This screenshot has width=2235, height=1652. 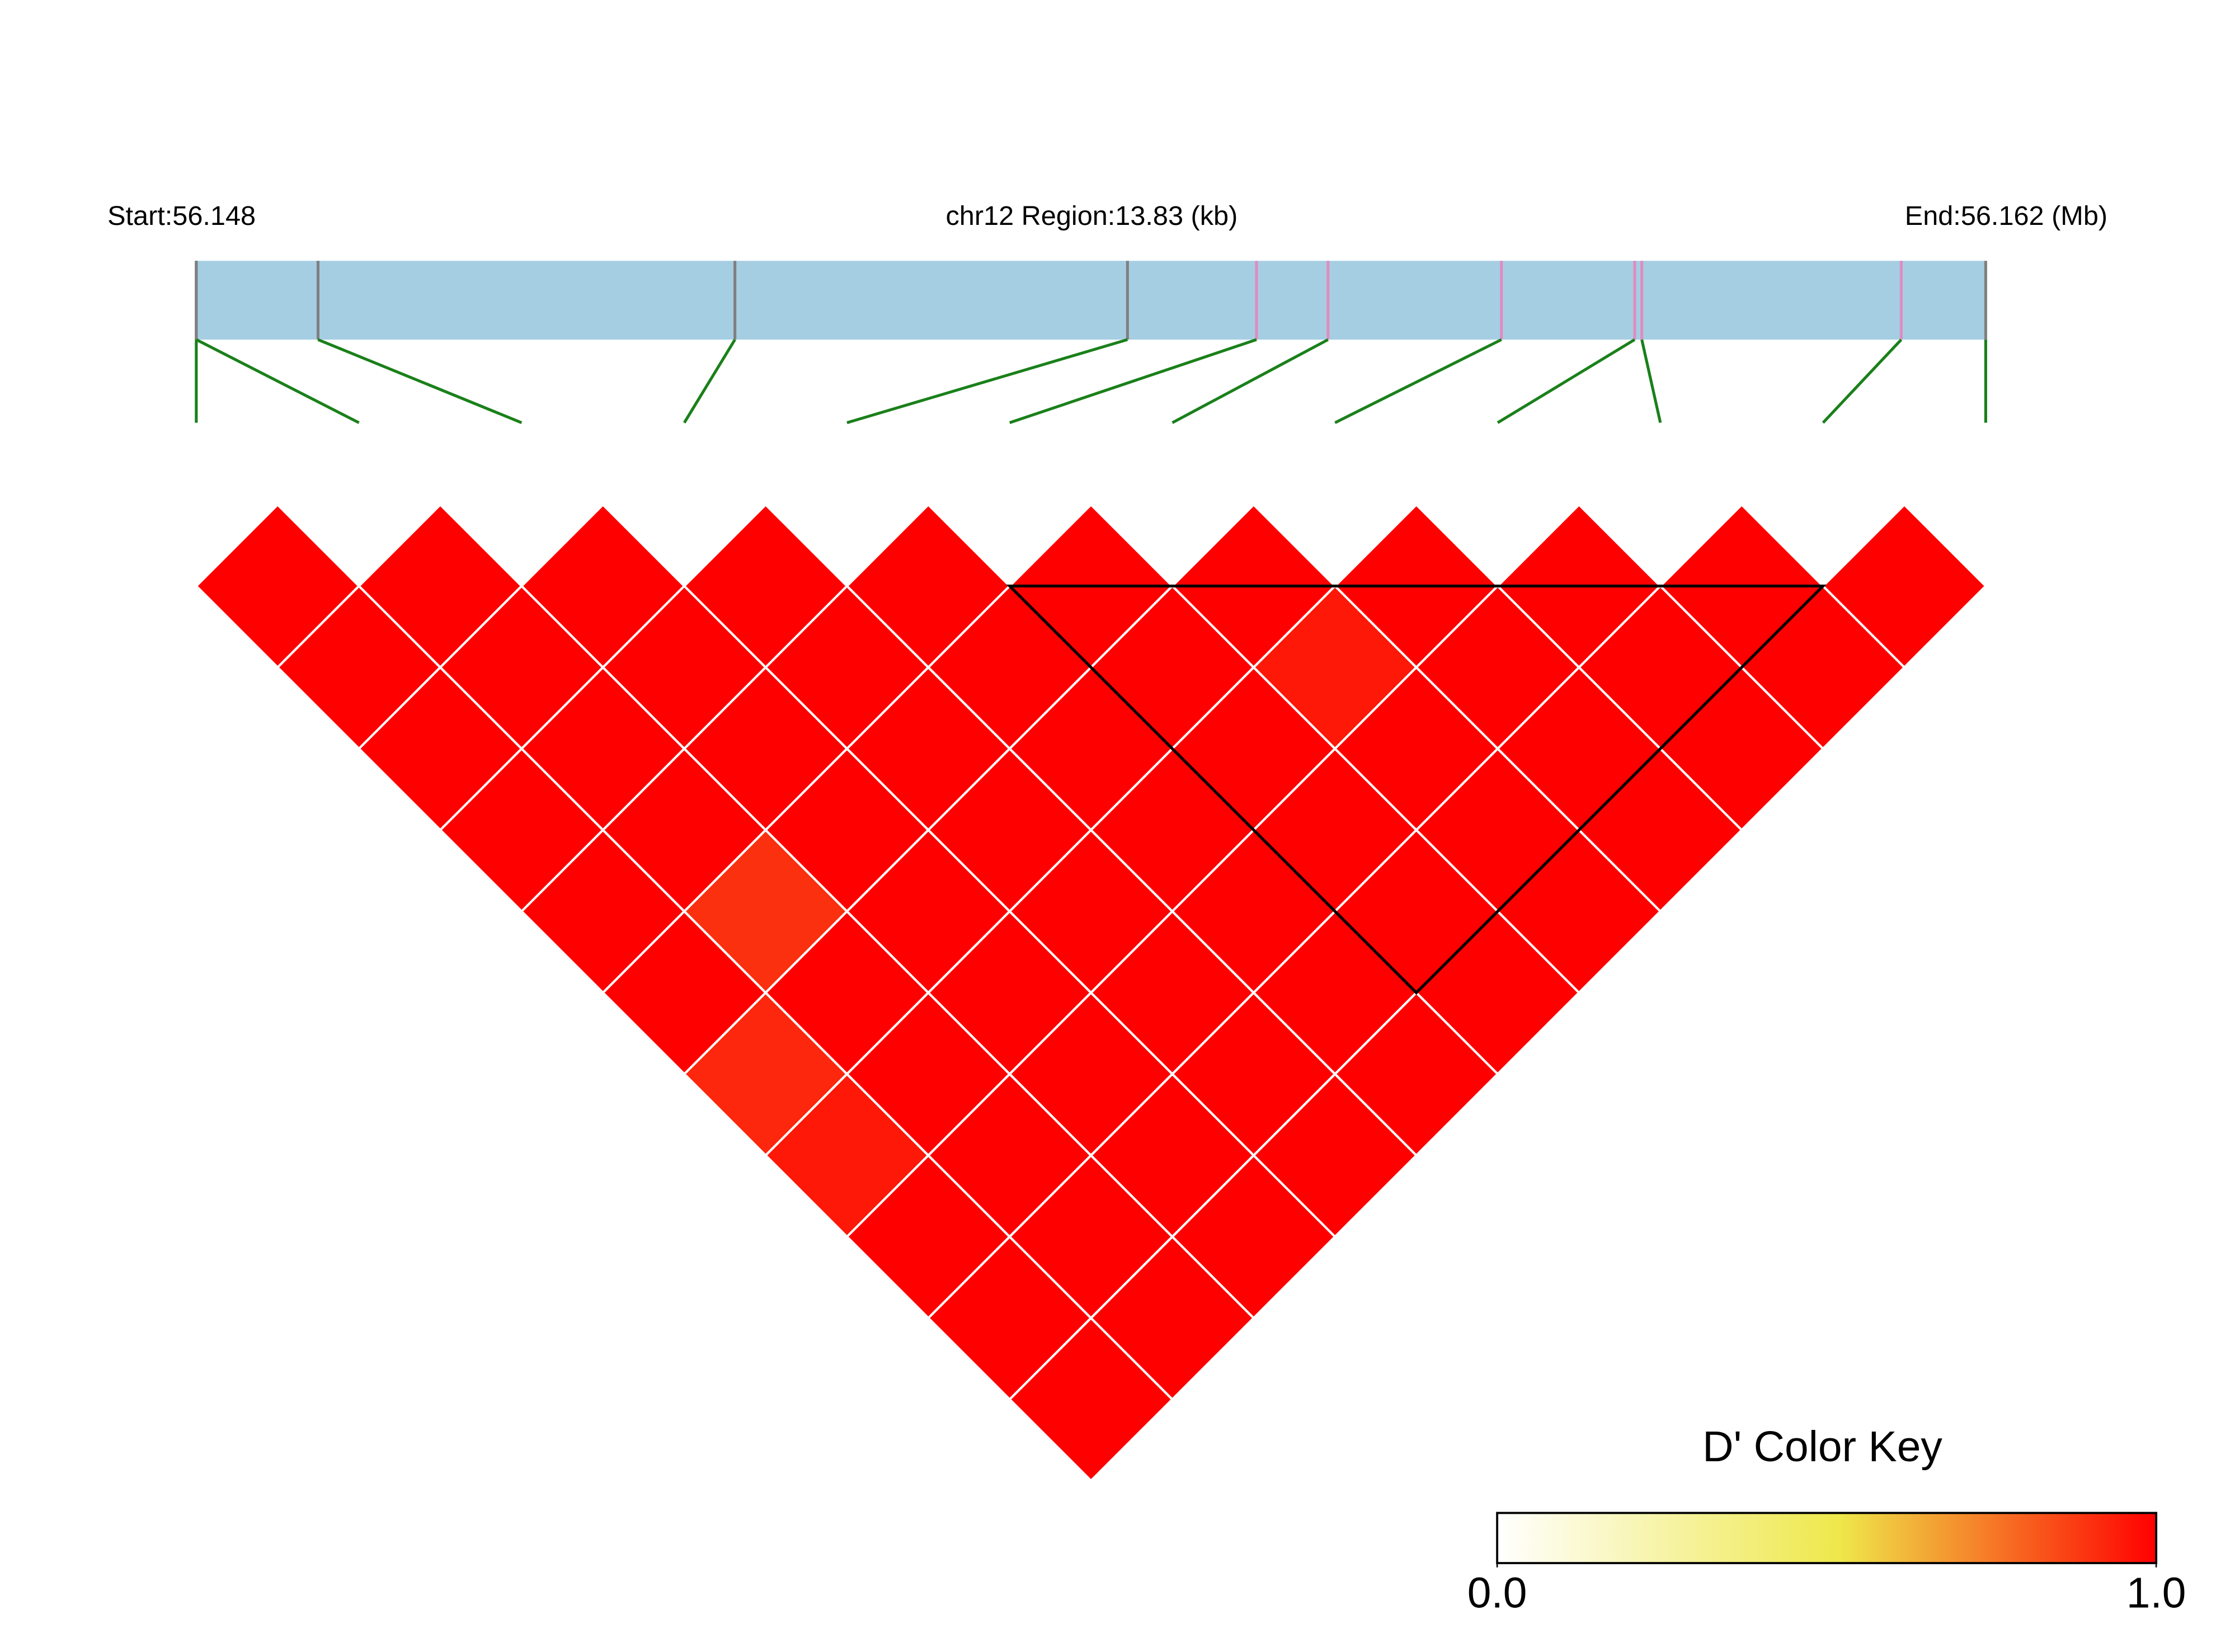 What do you see at coordinates (181, 216) in the screenshot?
I see `start-label: Start:56.148` at bounding box center [181, 216].